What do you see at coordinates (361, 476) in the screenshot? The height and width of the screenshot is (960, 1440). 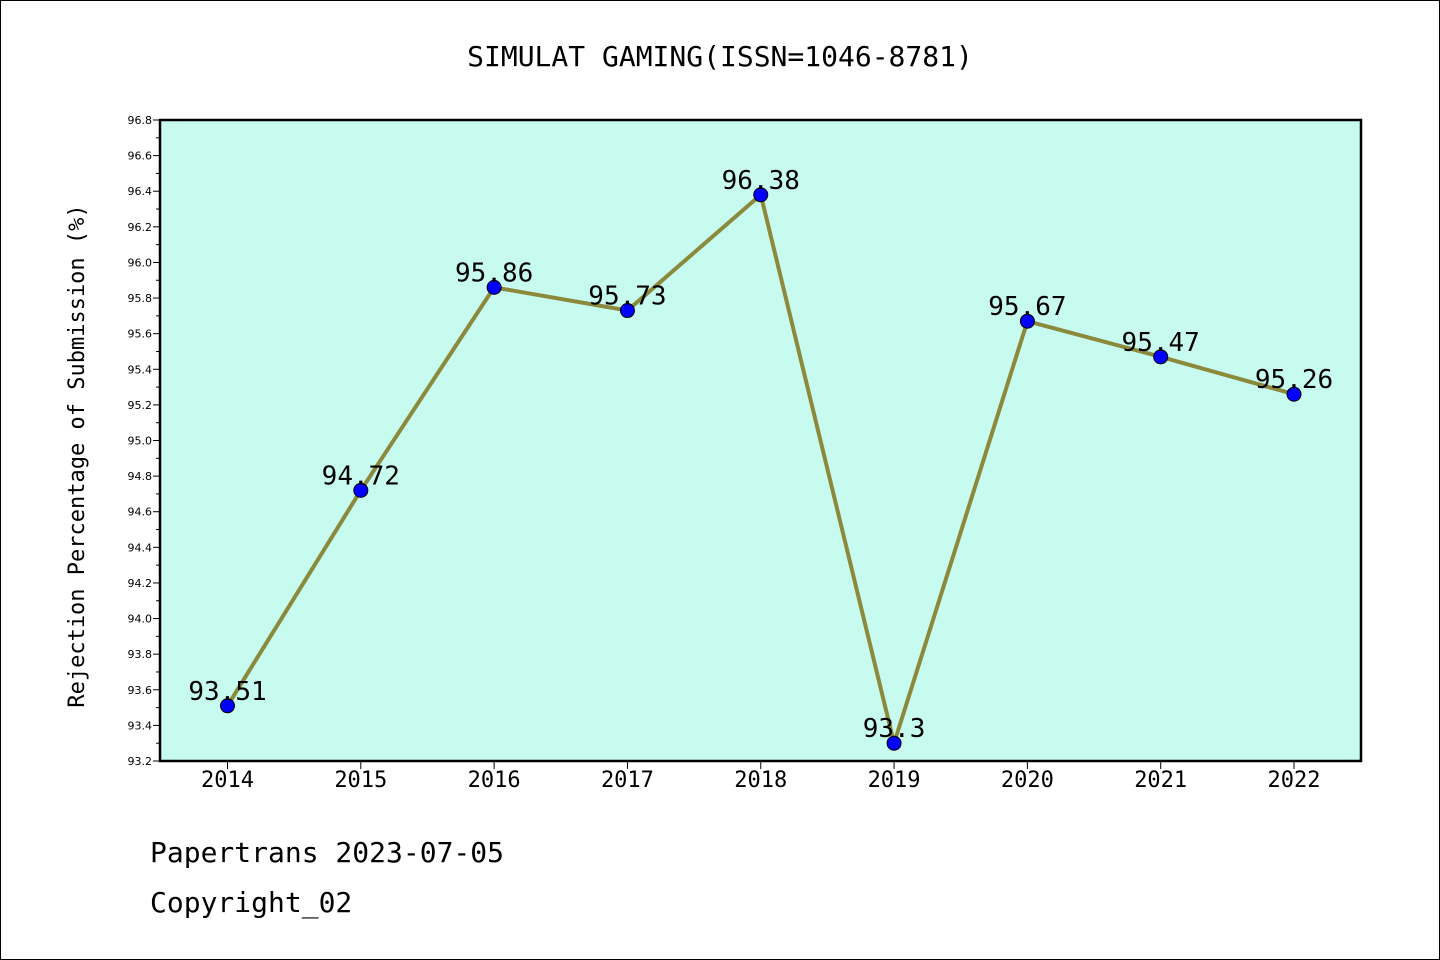 I see `data-label: 94.72` at bounding box center [361, 476].